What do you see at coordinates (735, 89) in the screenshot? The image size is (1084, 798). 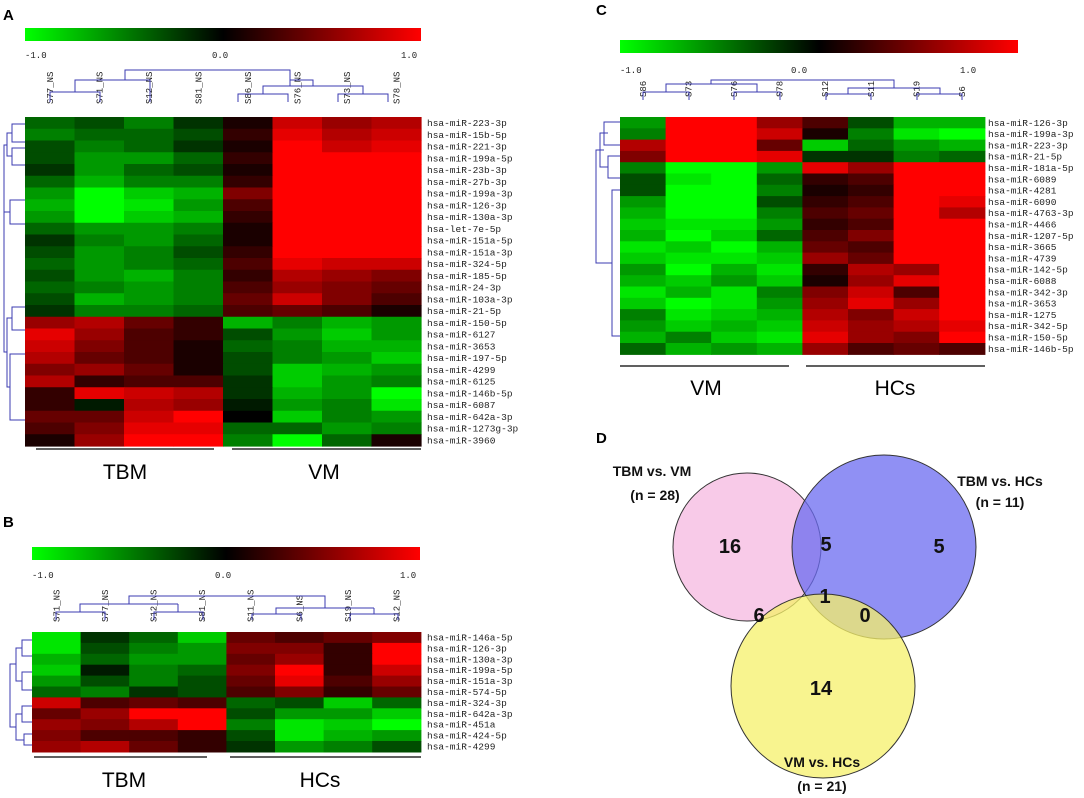 I see `column-label: S76` at bounding box center [735, 89].